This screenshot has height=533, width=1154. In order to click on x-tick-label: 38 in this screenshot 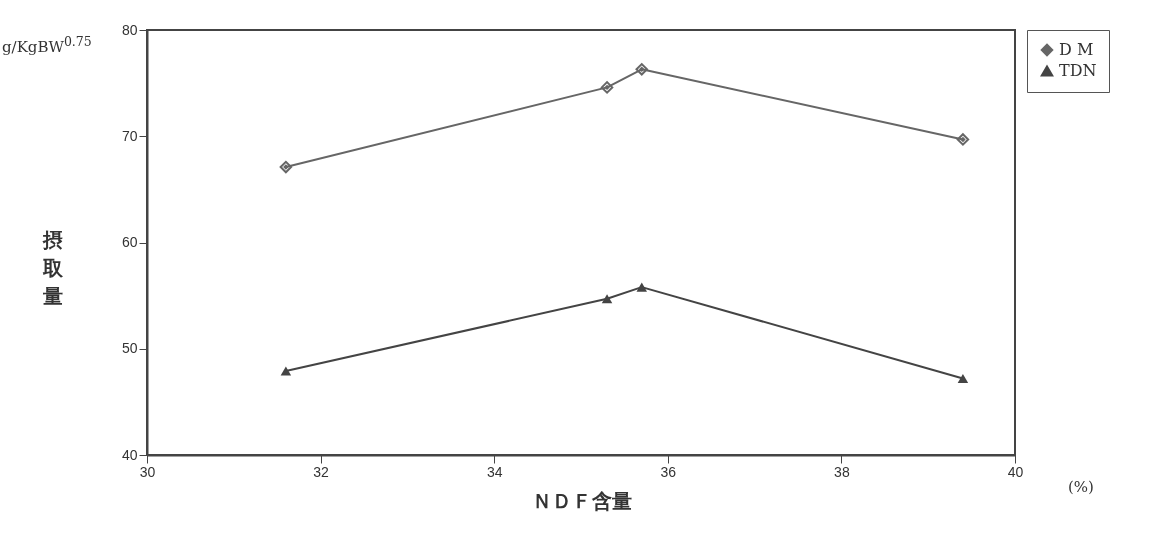, I will do `click(842, 471)`.